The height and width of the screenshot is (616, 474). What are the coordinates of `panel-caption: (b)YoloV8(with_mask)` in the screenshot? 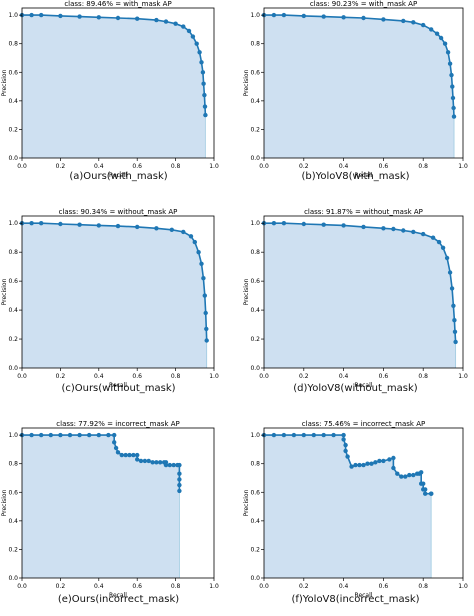 It's located at (355, 176).